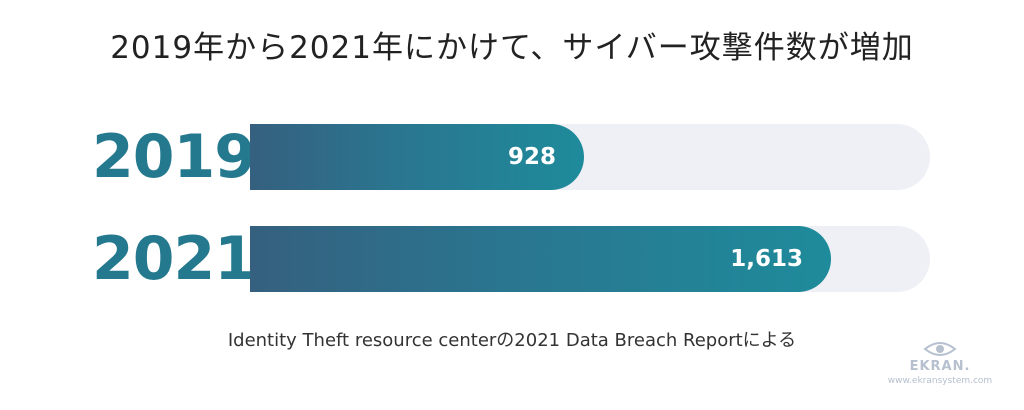 The image size is (1024, 410). I want to click on data-label: 928, so click(531, 157).